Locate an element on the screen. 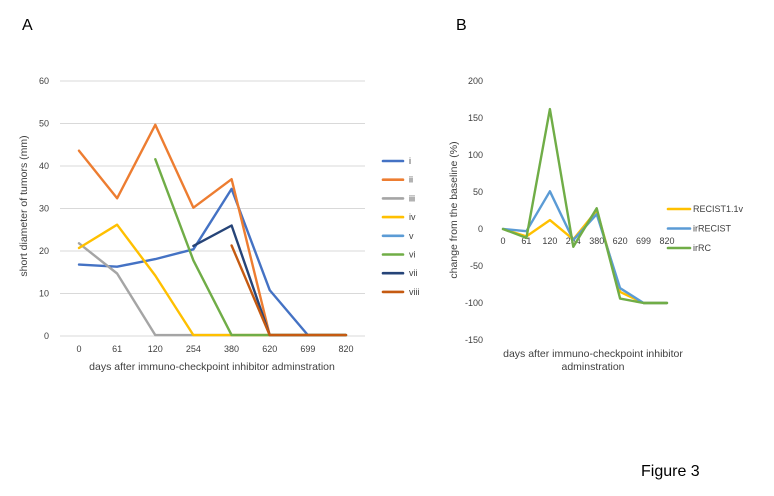 This screenshot has width=774, height=496. chart-b-x-axis-title-line1: days after immuno-checkpoint inhibitor is located at coordinates (593, 354).